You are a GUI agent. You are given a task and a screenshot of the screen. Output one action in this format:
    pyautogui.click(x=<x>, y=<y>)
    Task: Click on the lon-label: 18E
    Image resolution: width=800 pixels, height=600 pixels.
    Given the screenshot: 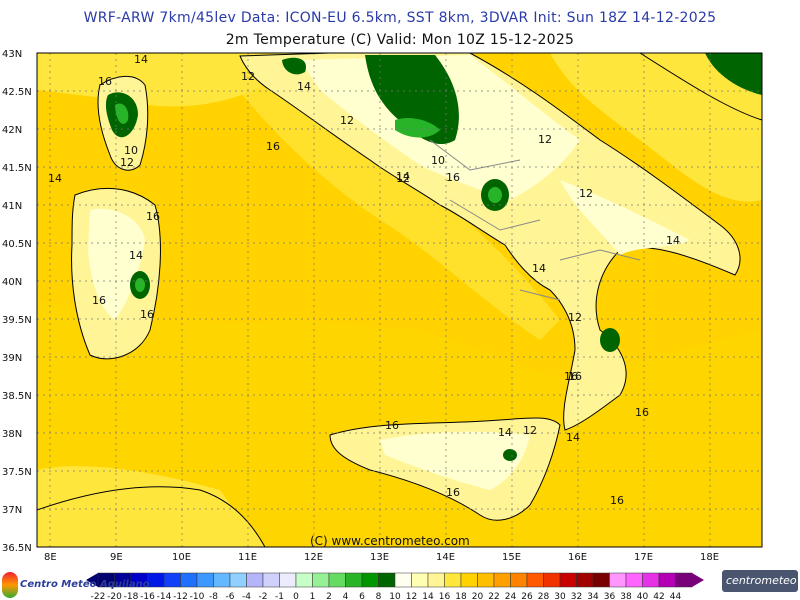 What is the action you would take?
    pyautogui.click(x=709, y=557)
    